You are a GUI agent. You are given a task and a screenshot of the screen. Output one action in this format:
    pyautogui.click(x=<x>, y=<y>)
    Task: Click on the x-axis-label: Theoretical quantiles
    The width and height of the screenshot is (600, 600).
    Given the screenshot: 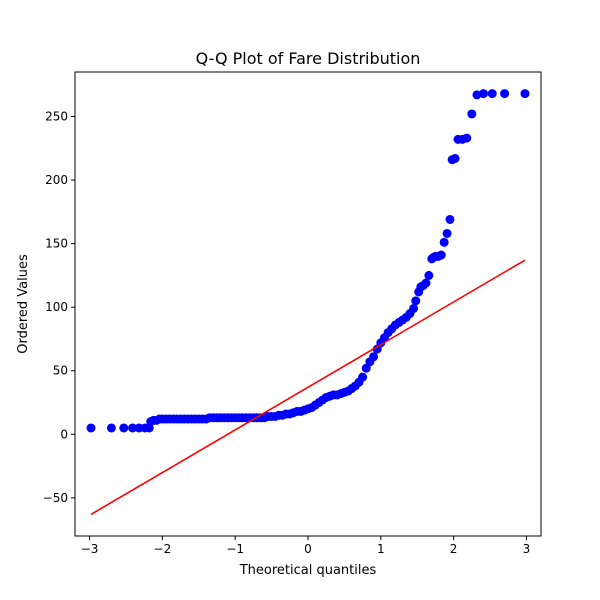 What is the action you would take?
    pyautogui.click(x=308, y=570)
    